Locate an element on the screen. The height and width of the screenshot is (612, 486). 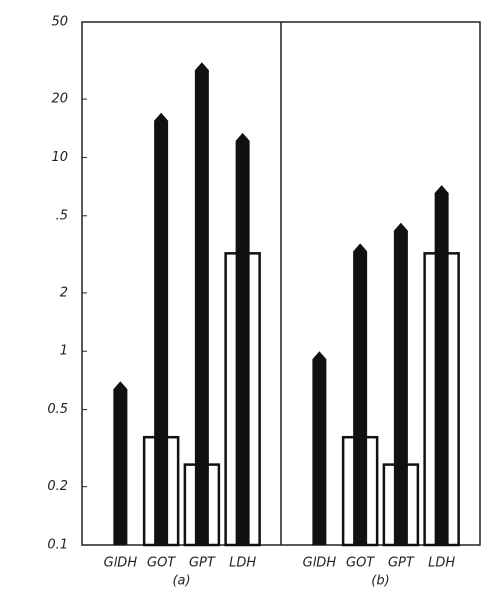
y-tick-label: 50 is located at coordinates (59, 22).